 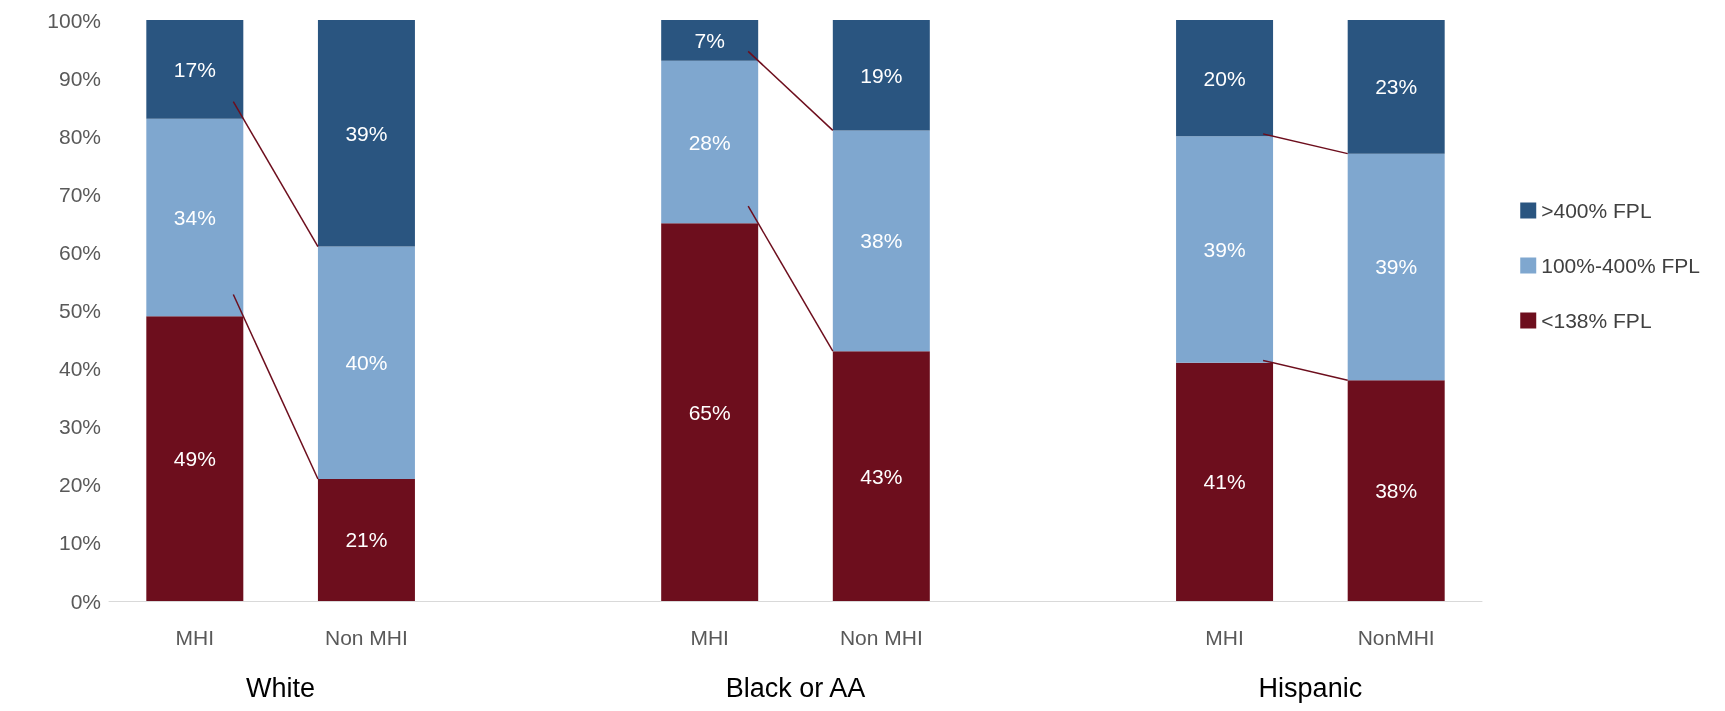 I want to click on data-label: 19%, so click(x=881, y=75).